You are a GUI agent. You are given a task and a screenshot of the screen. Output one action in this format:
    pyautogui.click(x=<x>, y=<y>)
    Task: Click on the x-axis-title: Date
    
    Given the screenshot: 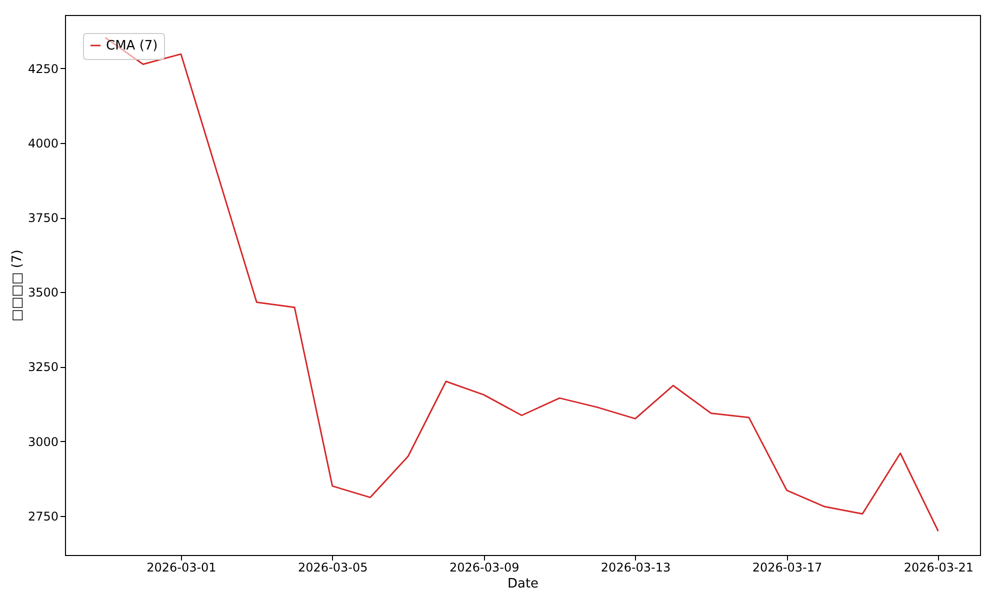 What is the action you would take?
    pyautogui.click(x=523, y=584)
    